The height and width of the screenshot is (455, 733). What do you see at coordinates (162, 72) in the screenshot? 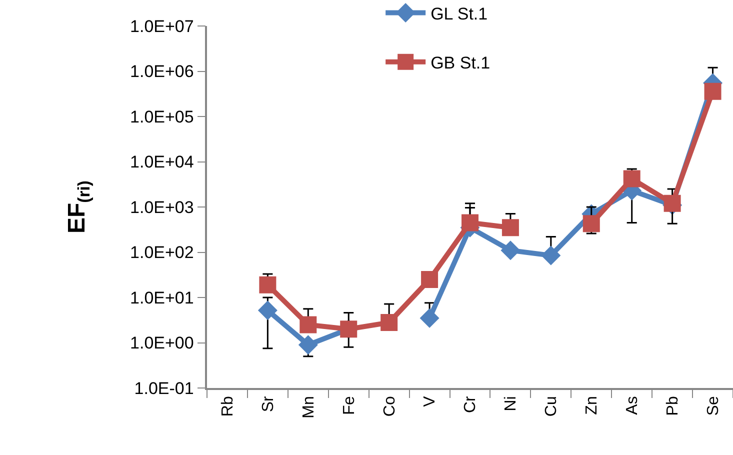
I see `y-tick-label: 1.0E+06` at bounding box center [162, 72].